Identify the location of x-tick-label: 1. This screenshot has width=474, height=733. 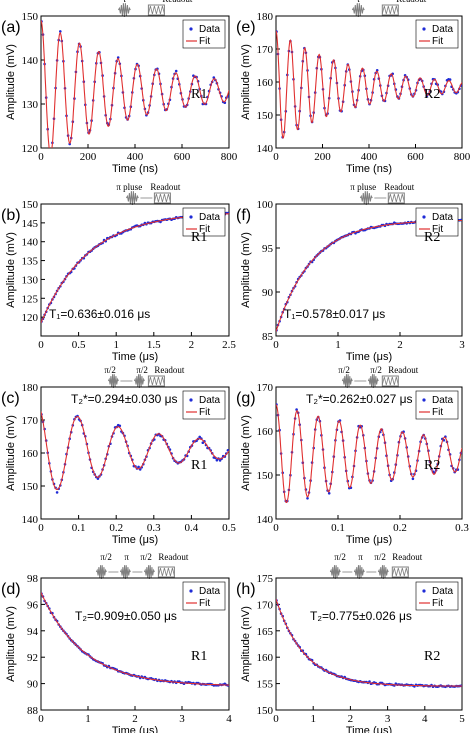
(116, 345).